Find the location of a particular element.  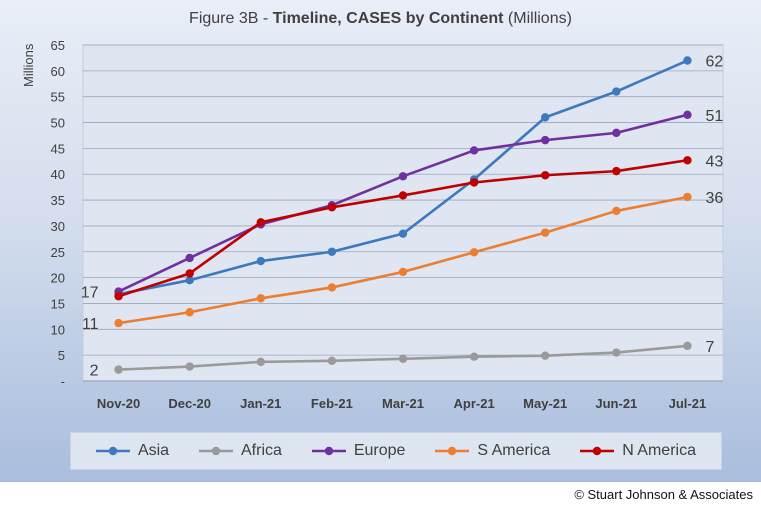

legend-item: S America is located at coordinates (492, 451).